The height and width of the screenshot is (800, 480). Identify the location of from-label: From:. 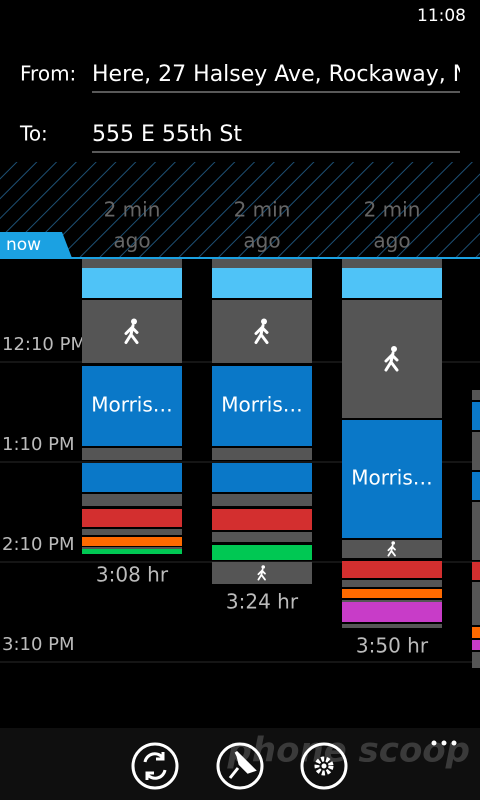
(48, 74).